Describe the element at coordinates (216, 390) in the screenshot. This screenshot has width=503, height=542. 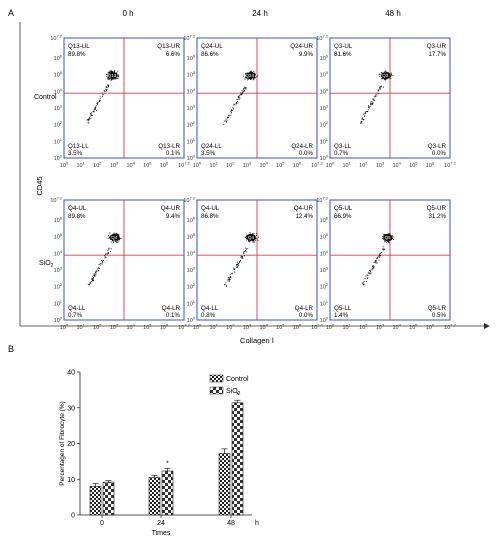
I see `legend-swatch-sio2` at that location.